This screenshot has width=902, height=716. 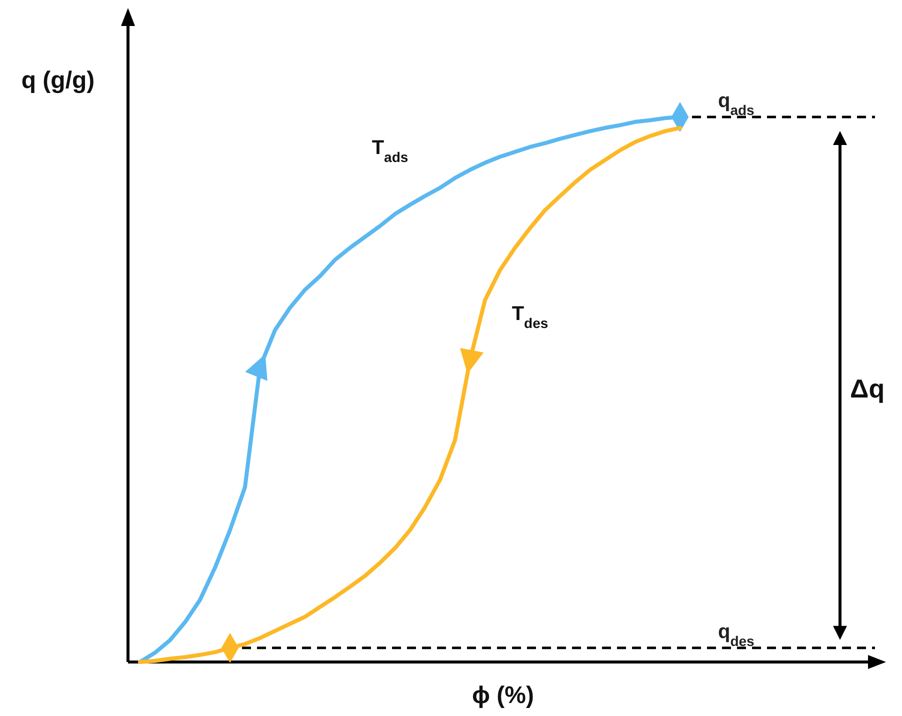 What do you see at coordinates (390, 151) in the screenshot?
I see `annotation: T$_{ads}$` at bounding box center [390, 151].